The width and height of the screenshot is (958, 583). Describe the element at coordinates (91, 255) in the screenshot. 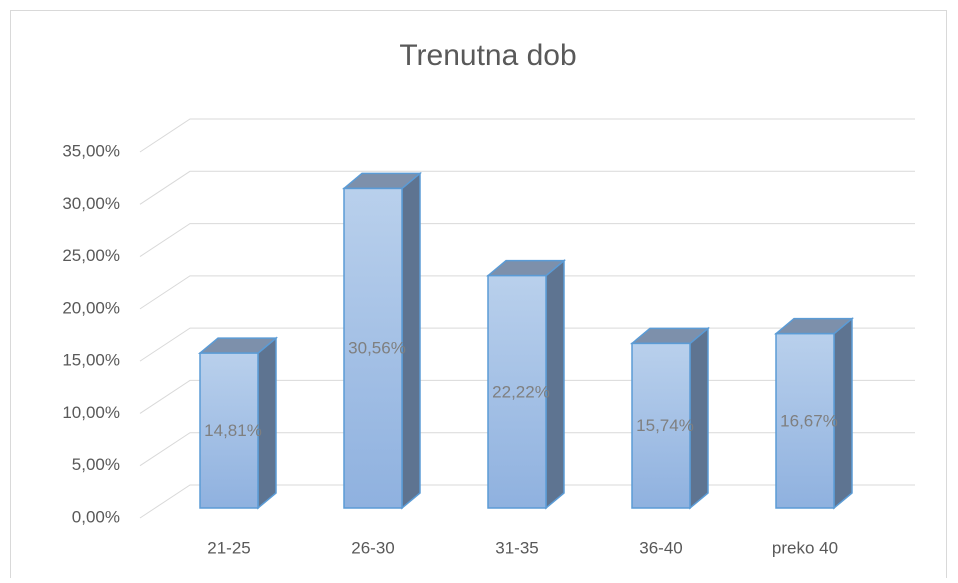

I see `y-tick-label: 25,00%` at that location.